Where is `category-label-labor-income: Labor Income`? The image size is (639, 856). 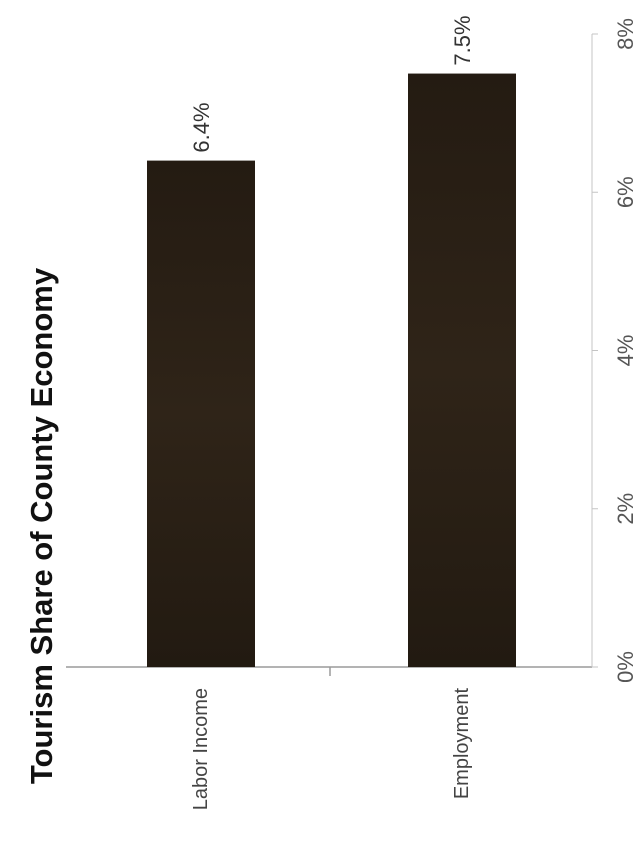 category-label-labor-income: Labor Income is located at coordinates (201, 749).